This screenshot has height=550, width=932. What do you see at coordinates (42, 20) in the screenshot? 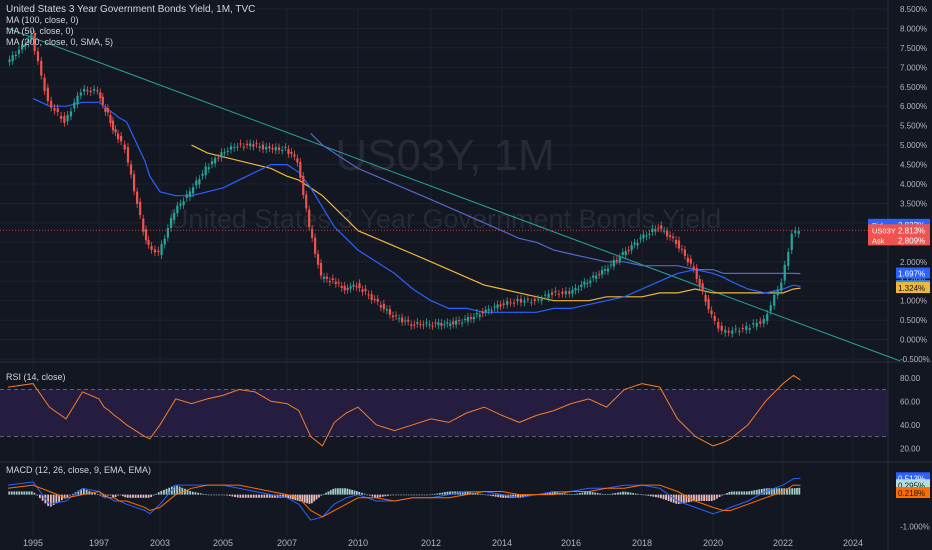
I see `indicator-ma100: MA (100, close, 0)` at bounding box center [42, 20].